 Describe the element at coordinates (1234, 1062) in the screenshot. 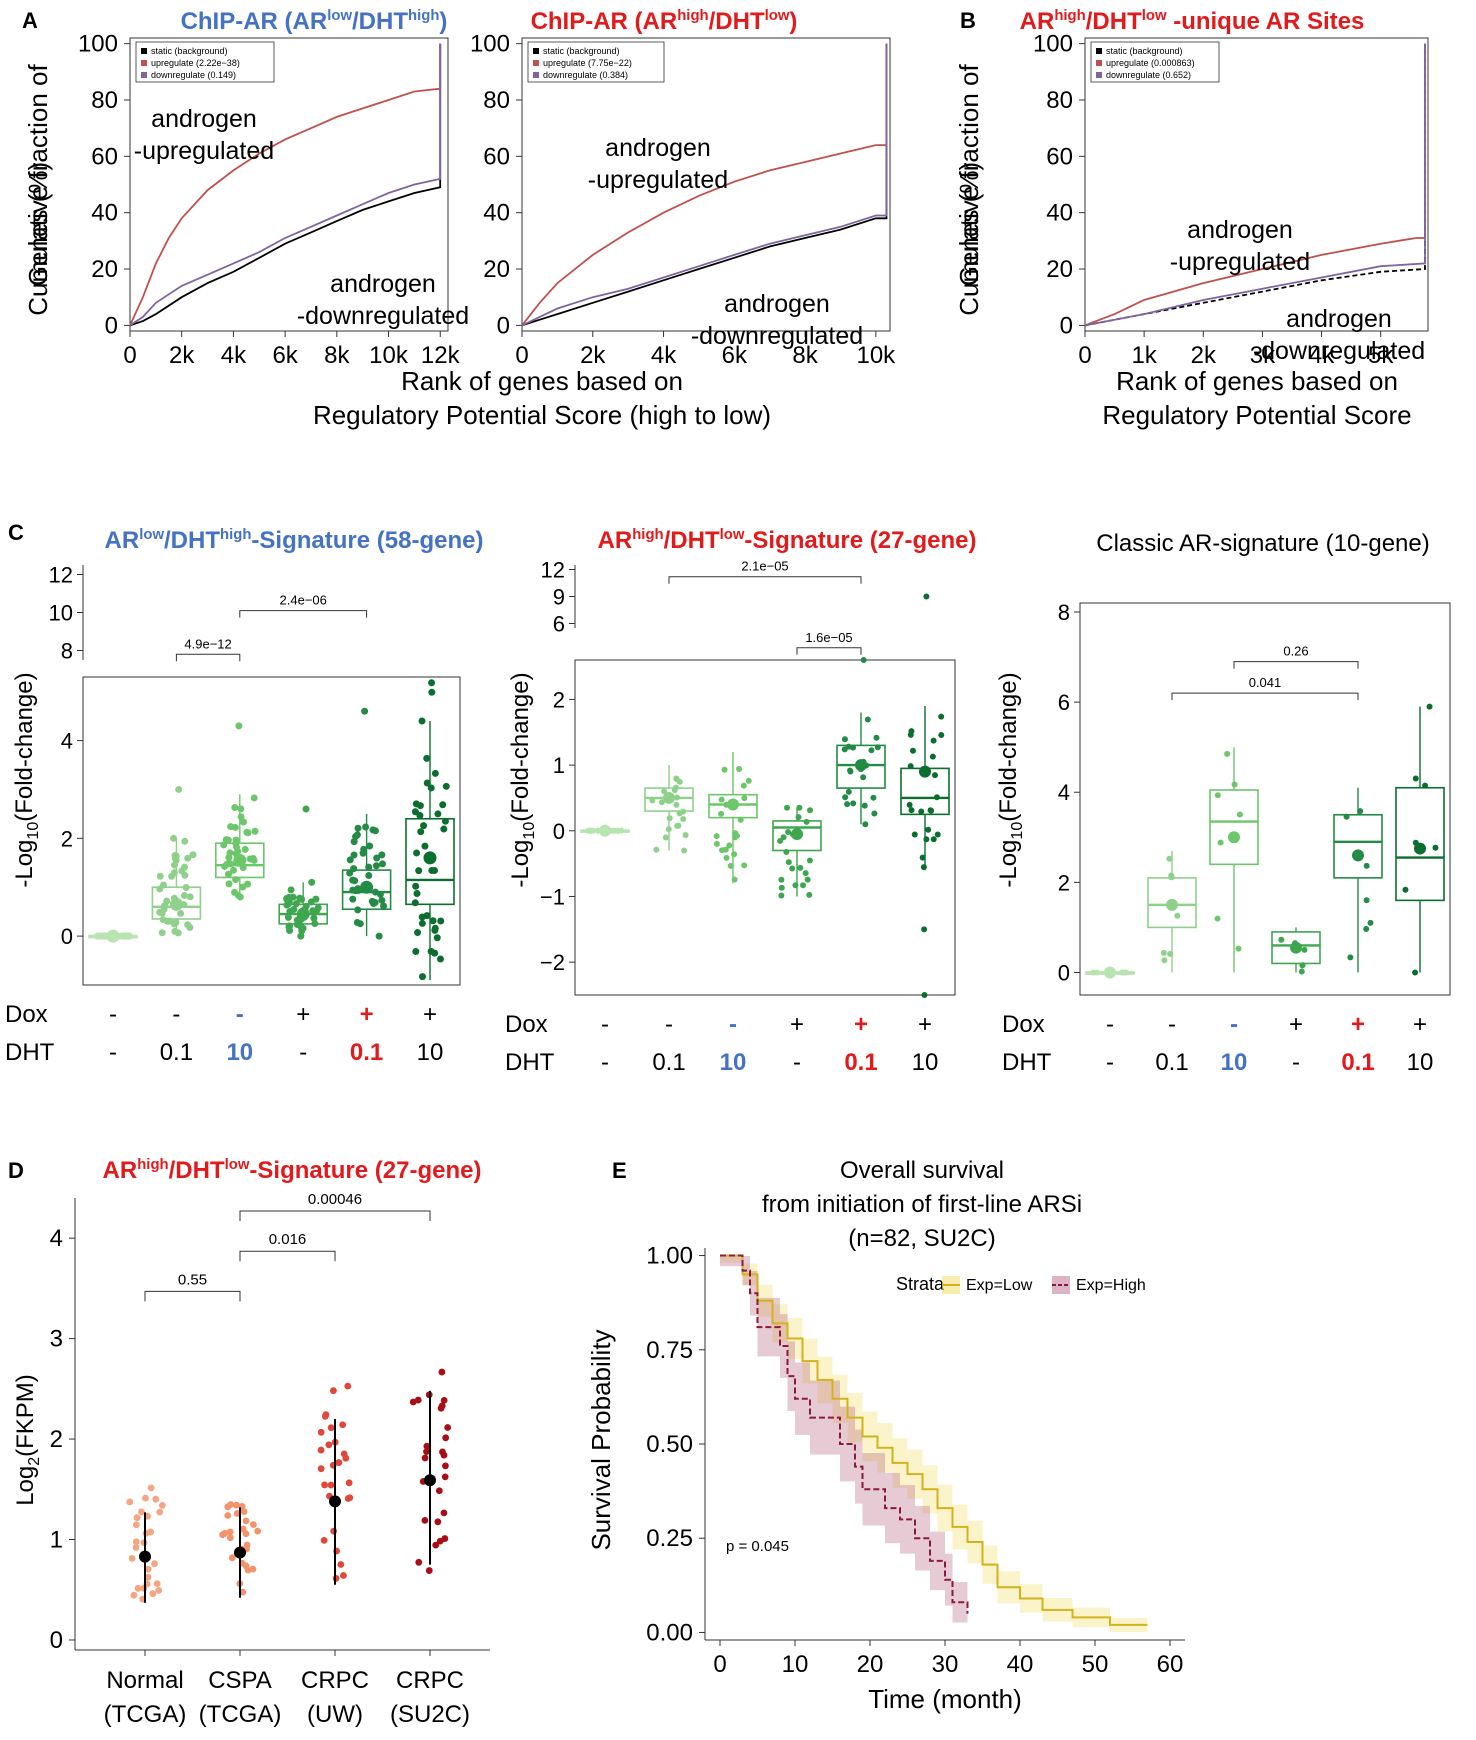

I see `dht-value: 10` at that location.